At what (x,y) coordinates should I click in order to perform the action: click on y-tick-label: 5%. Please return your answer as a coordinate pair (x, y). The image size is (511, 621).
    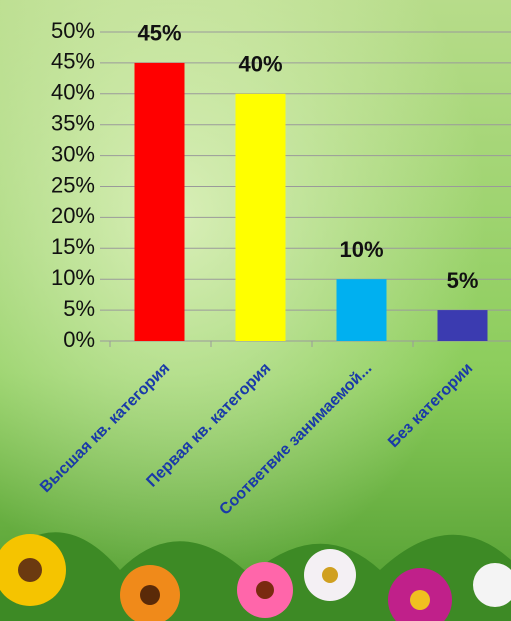
    Looking at the image, I should click on (79, 308).